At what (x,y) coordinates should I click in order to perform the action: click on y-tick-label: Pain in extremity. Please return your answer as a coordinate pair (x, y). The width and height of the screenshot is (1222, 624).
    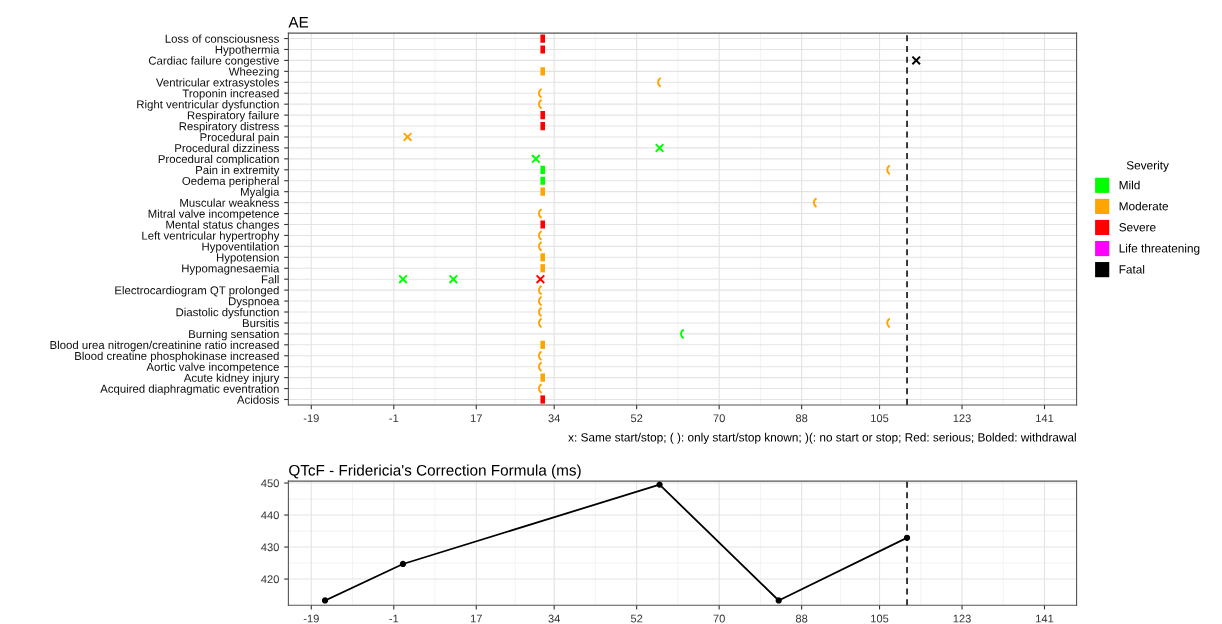
    Looking at the image, I should click on (238, 171).